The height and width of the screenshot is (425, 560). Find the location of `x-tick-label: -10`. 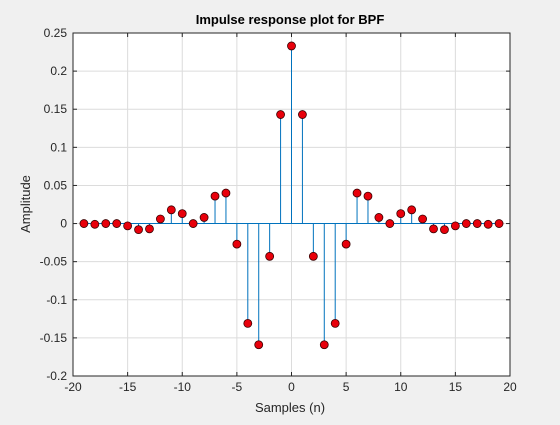

x-tick-label: -10 is located at coordinates (183, 387).